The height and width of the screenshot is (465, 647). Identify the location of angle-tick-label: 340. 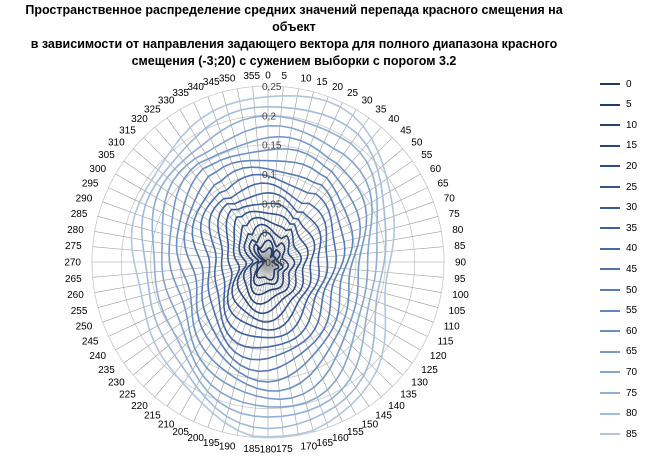
(195, 87).